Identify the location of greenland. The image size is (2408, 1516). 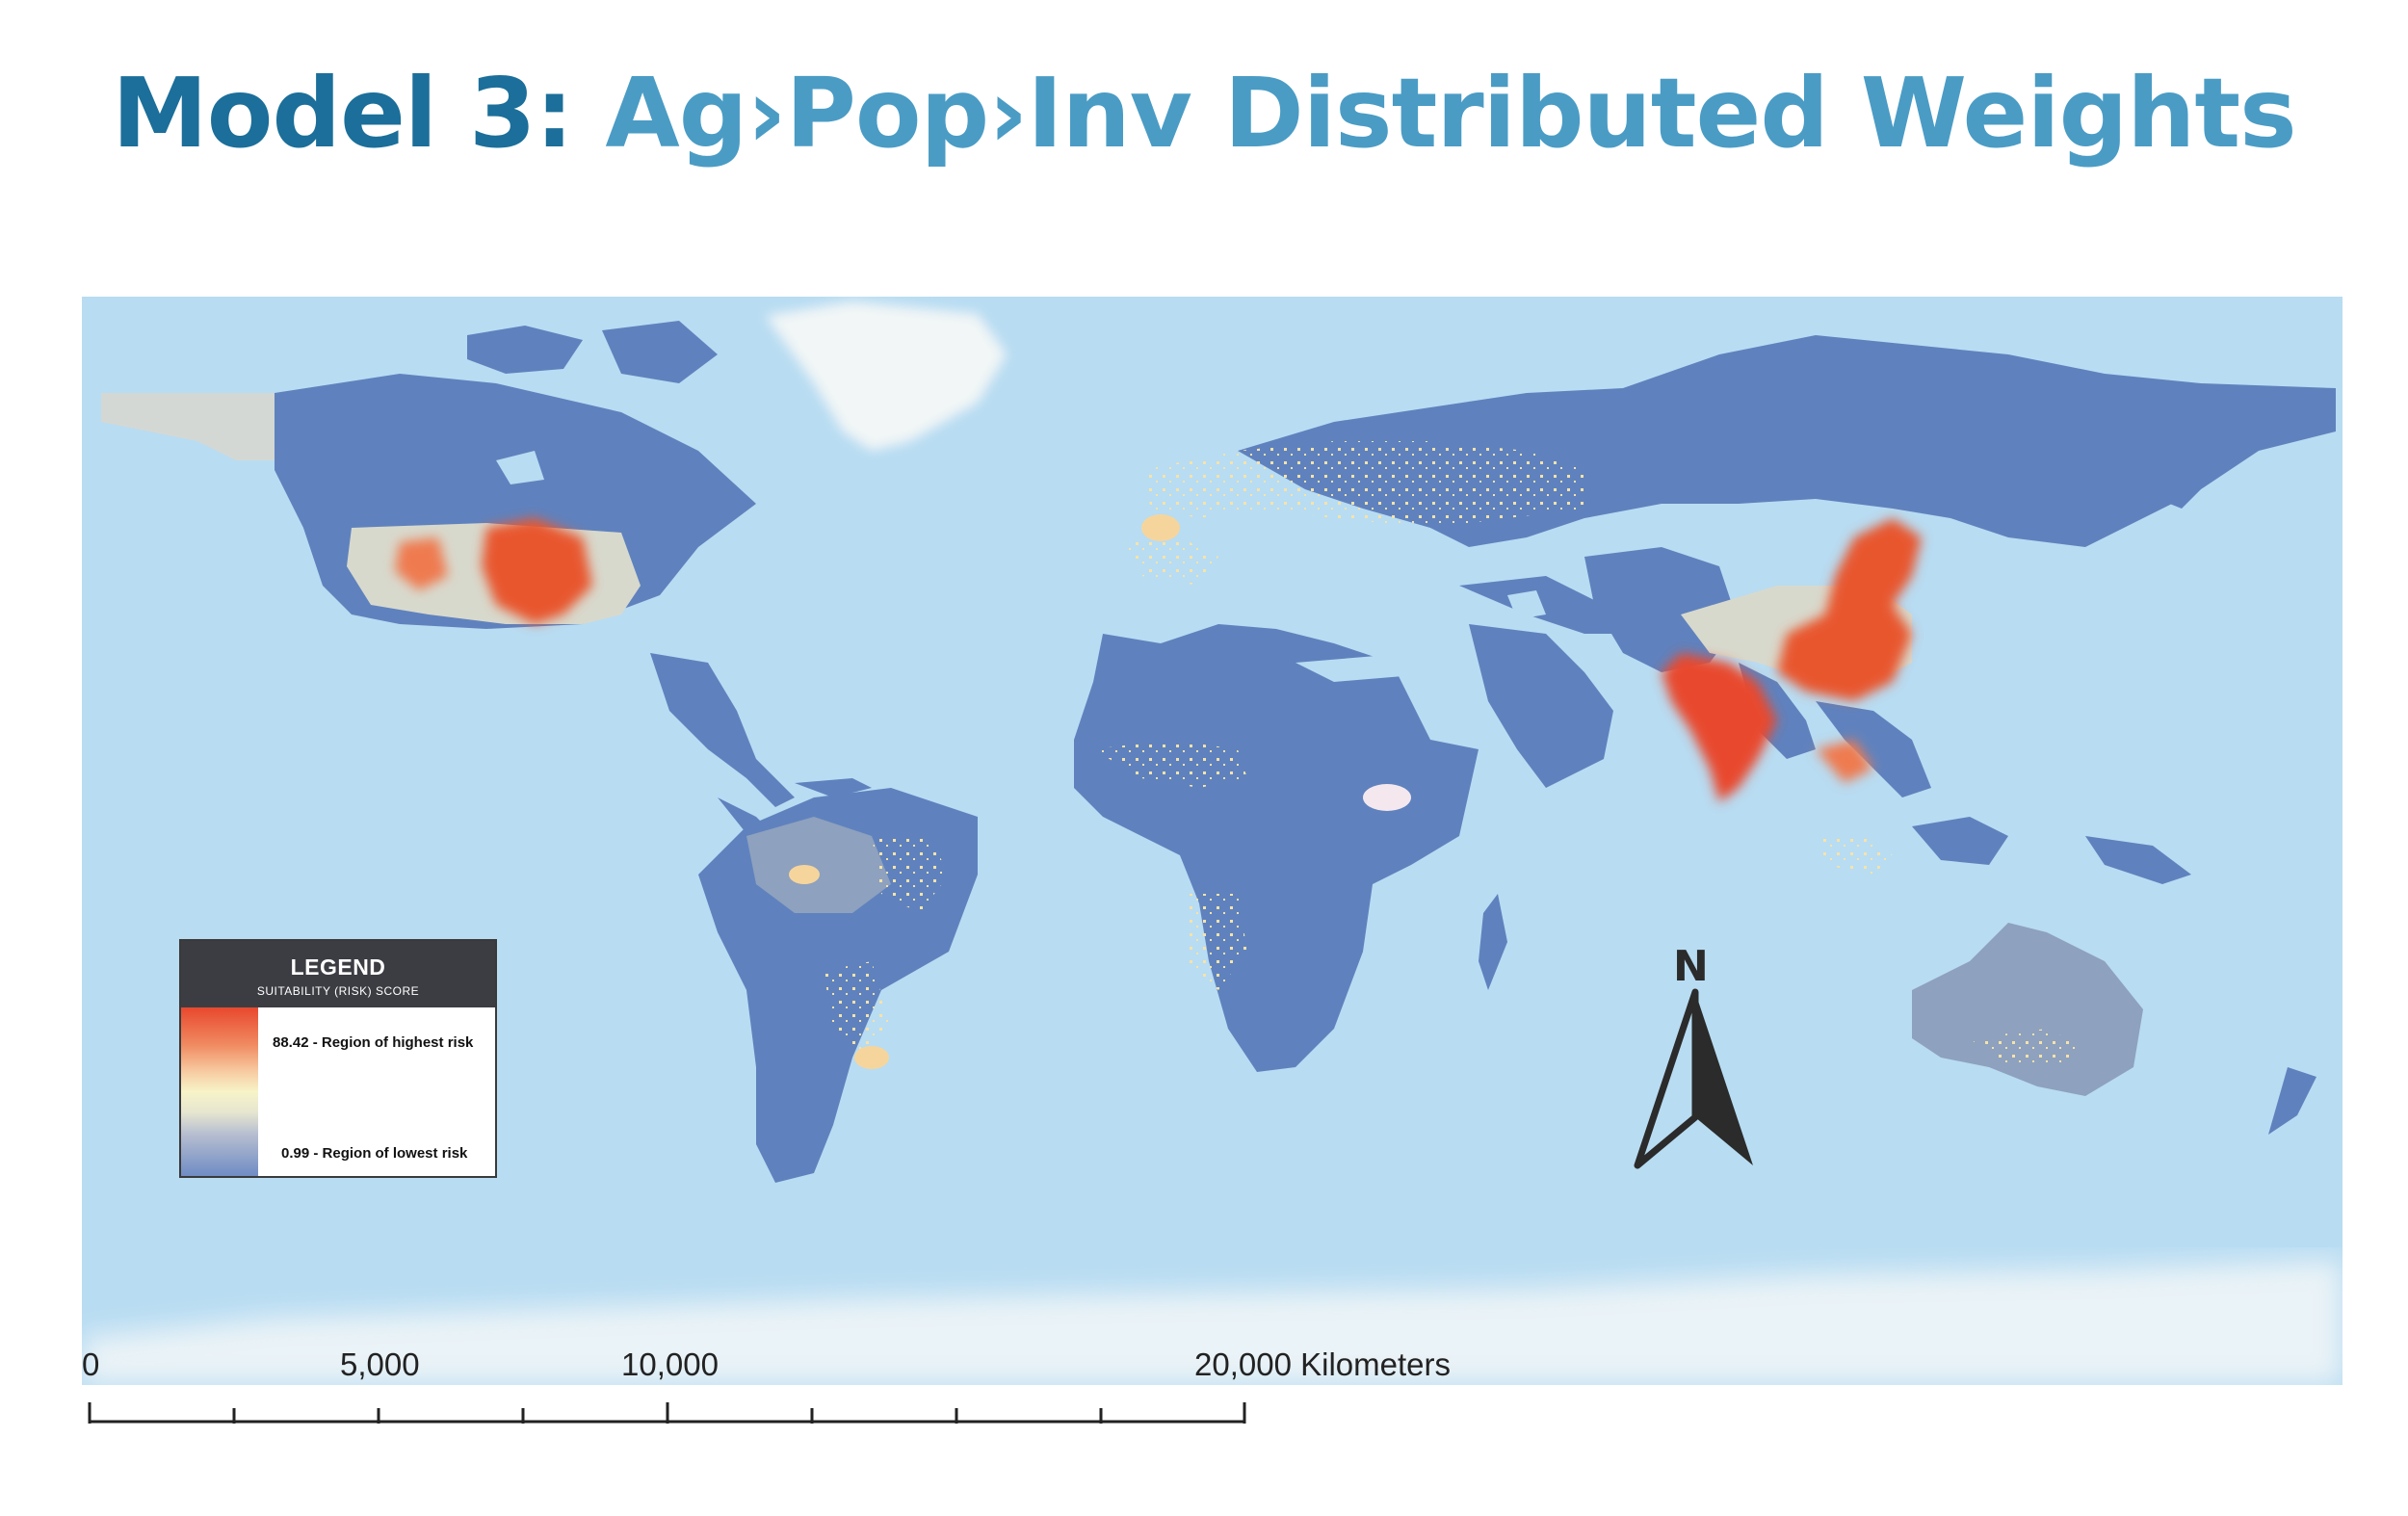
(886, 376).